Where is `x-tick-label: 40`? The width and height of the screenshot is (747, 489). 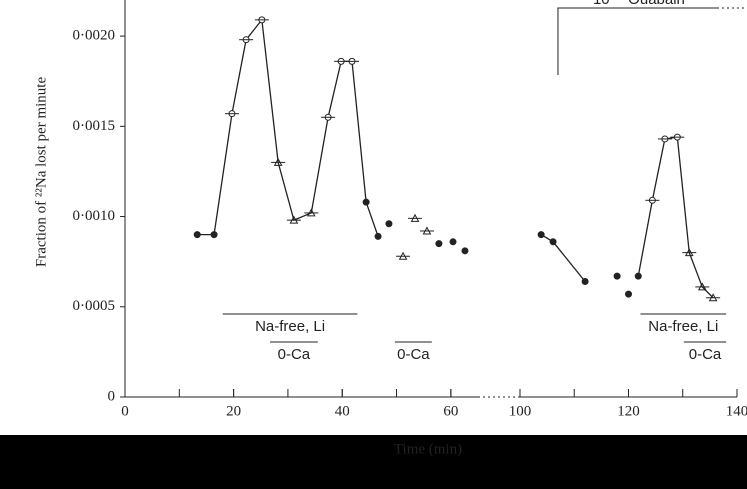
x-tick-label: 40 is located at coordinates (342, 411).